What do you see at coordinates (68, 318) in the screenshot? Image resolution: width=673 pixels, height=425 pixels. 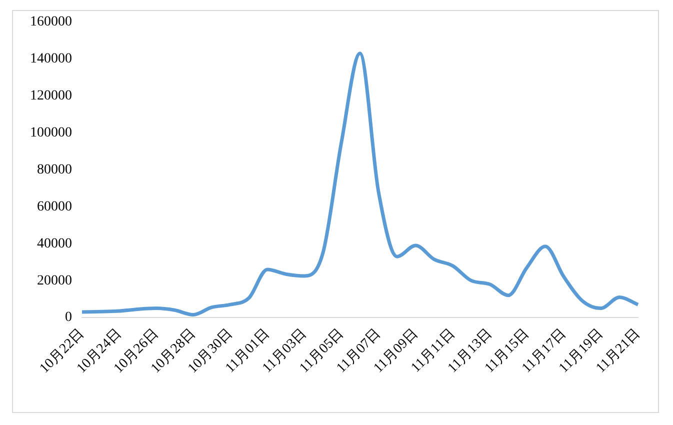 I see `y-tick-label: 0` at bounding box center [68, 318].